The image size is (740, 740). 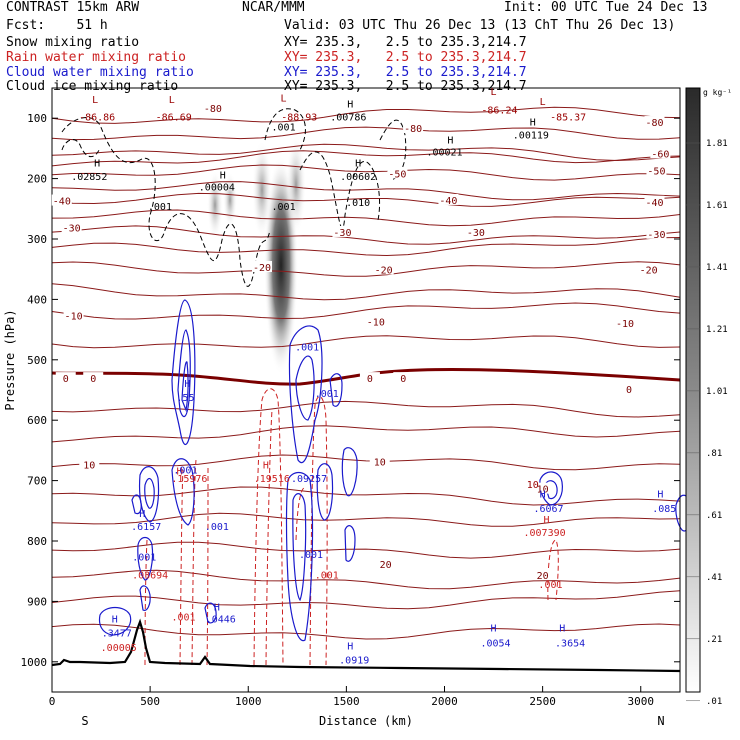 What do you see at coordinates (74, 316) in the screenshot?
I see `isotherm-label: -10` at bounding box center [74, 316].